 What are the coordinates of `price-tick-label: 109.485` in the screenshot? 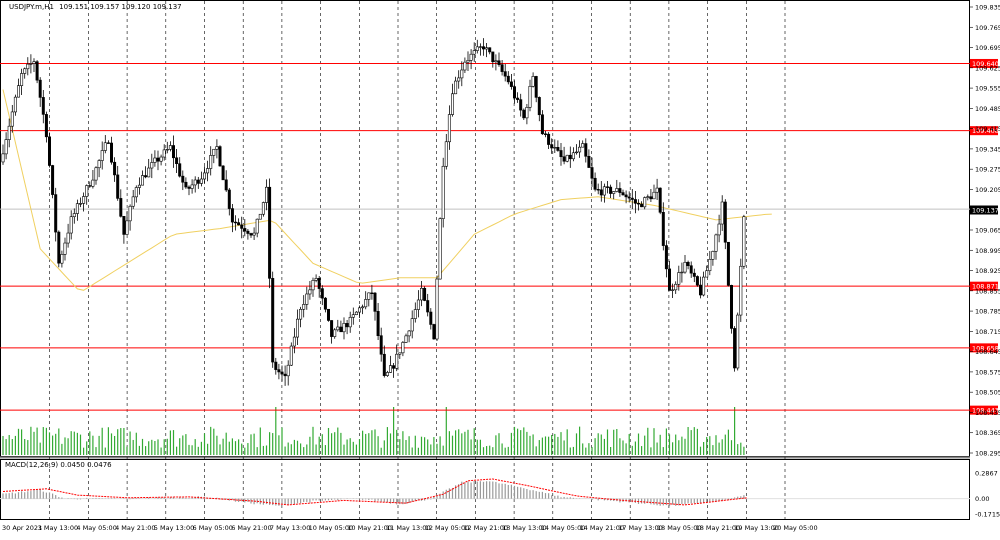 It's located at (987, 109).